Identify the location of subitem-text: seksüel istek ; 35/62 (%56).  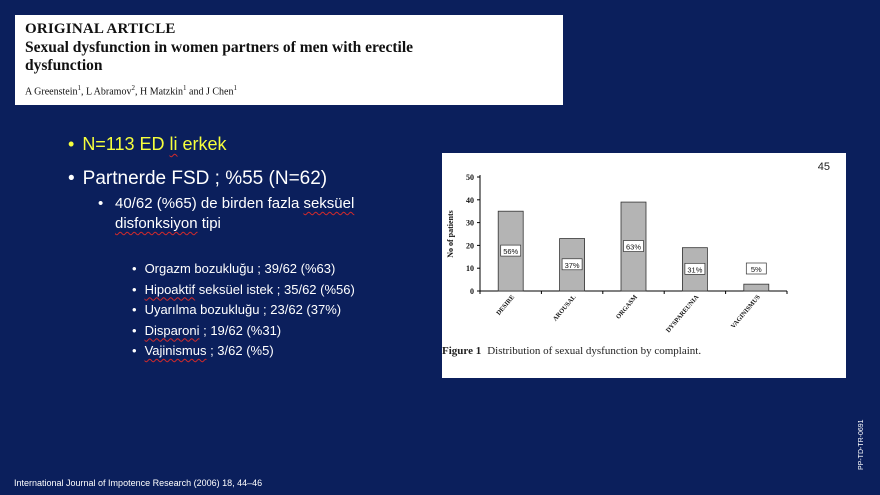
(275, 289).